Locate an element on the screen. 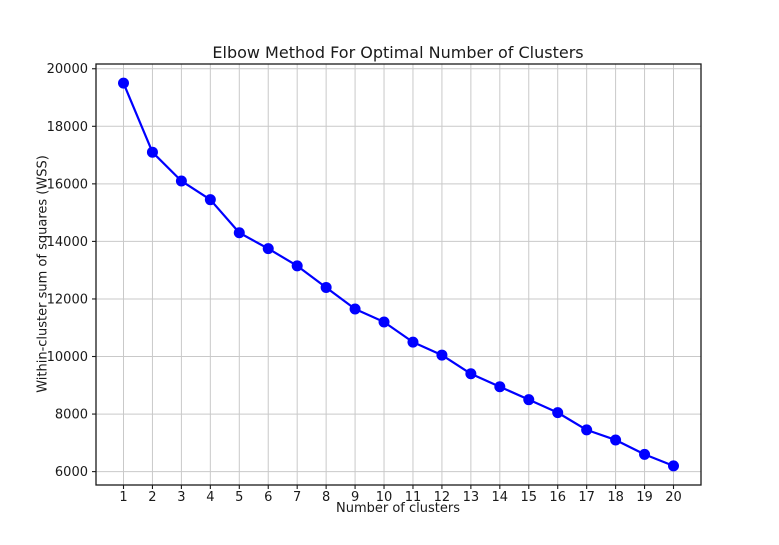  x-tick-label: 4 is located at coordinates (210, 497).